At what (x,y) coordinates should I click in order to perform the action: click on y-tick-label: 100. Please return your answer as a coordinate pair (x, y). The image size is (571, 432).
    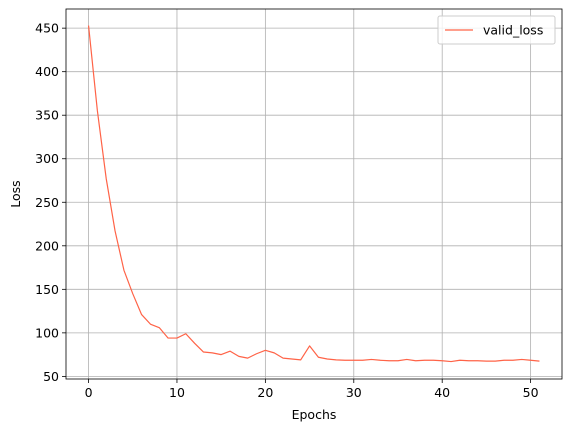
    Looking at the image, I should click on (47, 332).